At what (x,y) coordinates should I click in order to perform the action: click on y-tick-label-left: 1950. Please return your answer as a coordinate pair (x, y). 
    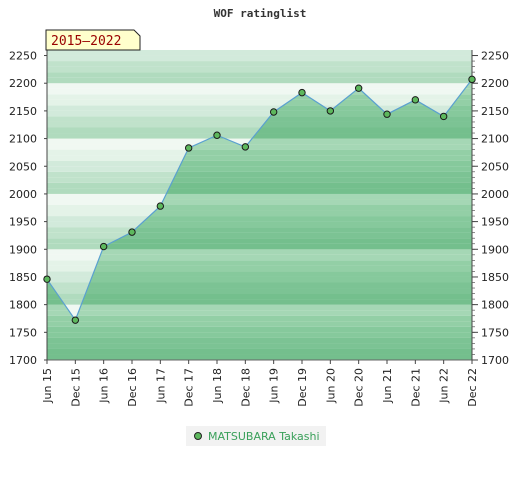
    Looking at the image, I should click on (23, 222).